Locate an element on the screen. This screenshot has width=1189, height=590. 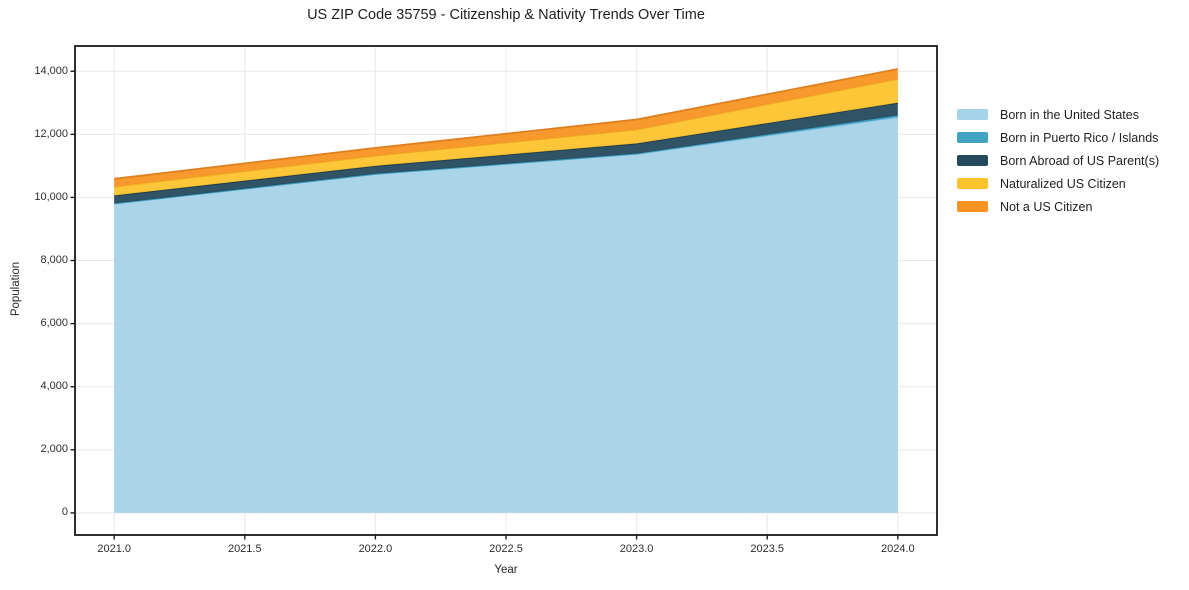
y-tick-label: 8,000 is located at coordinates (54, 260).